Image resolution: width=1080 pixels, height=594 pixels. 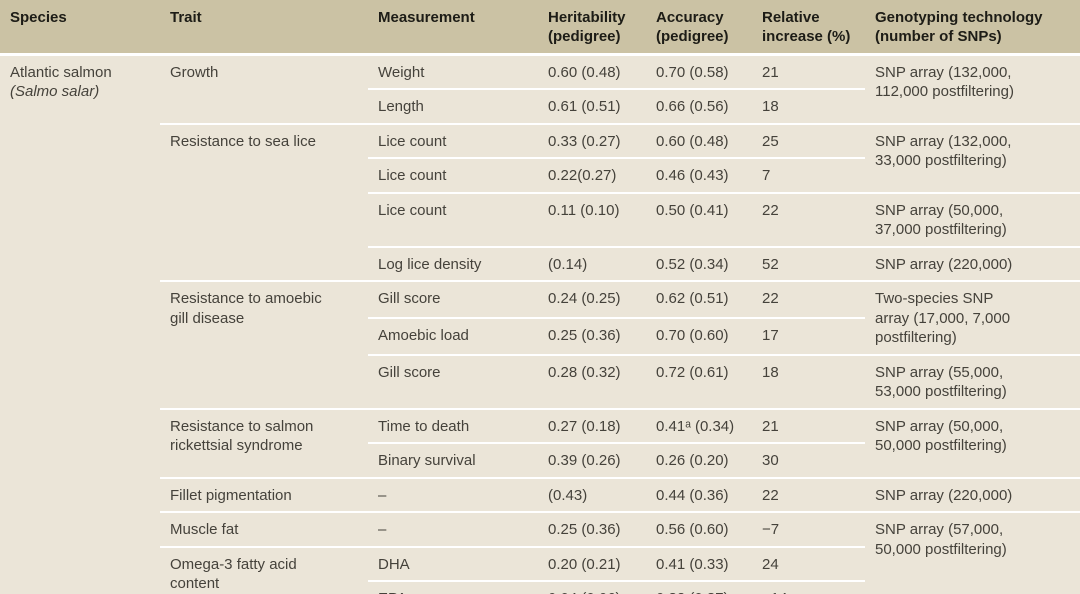 I want to click on cell-relative-increase: 24, so click(x=808, y=563).